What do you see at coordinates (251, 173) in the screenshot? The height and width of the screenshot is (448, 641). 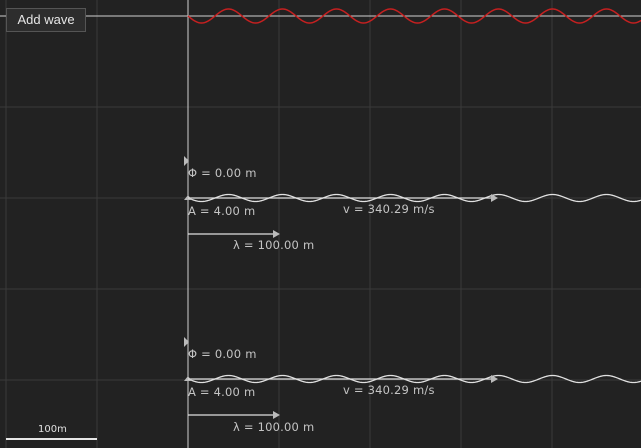 I see `wave-1-phase-unit: m` at bounding box center [251, 173].